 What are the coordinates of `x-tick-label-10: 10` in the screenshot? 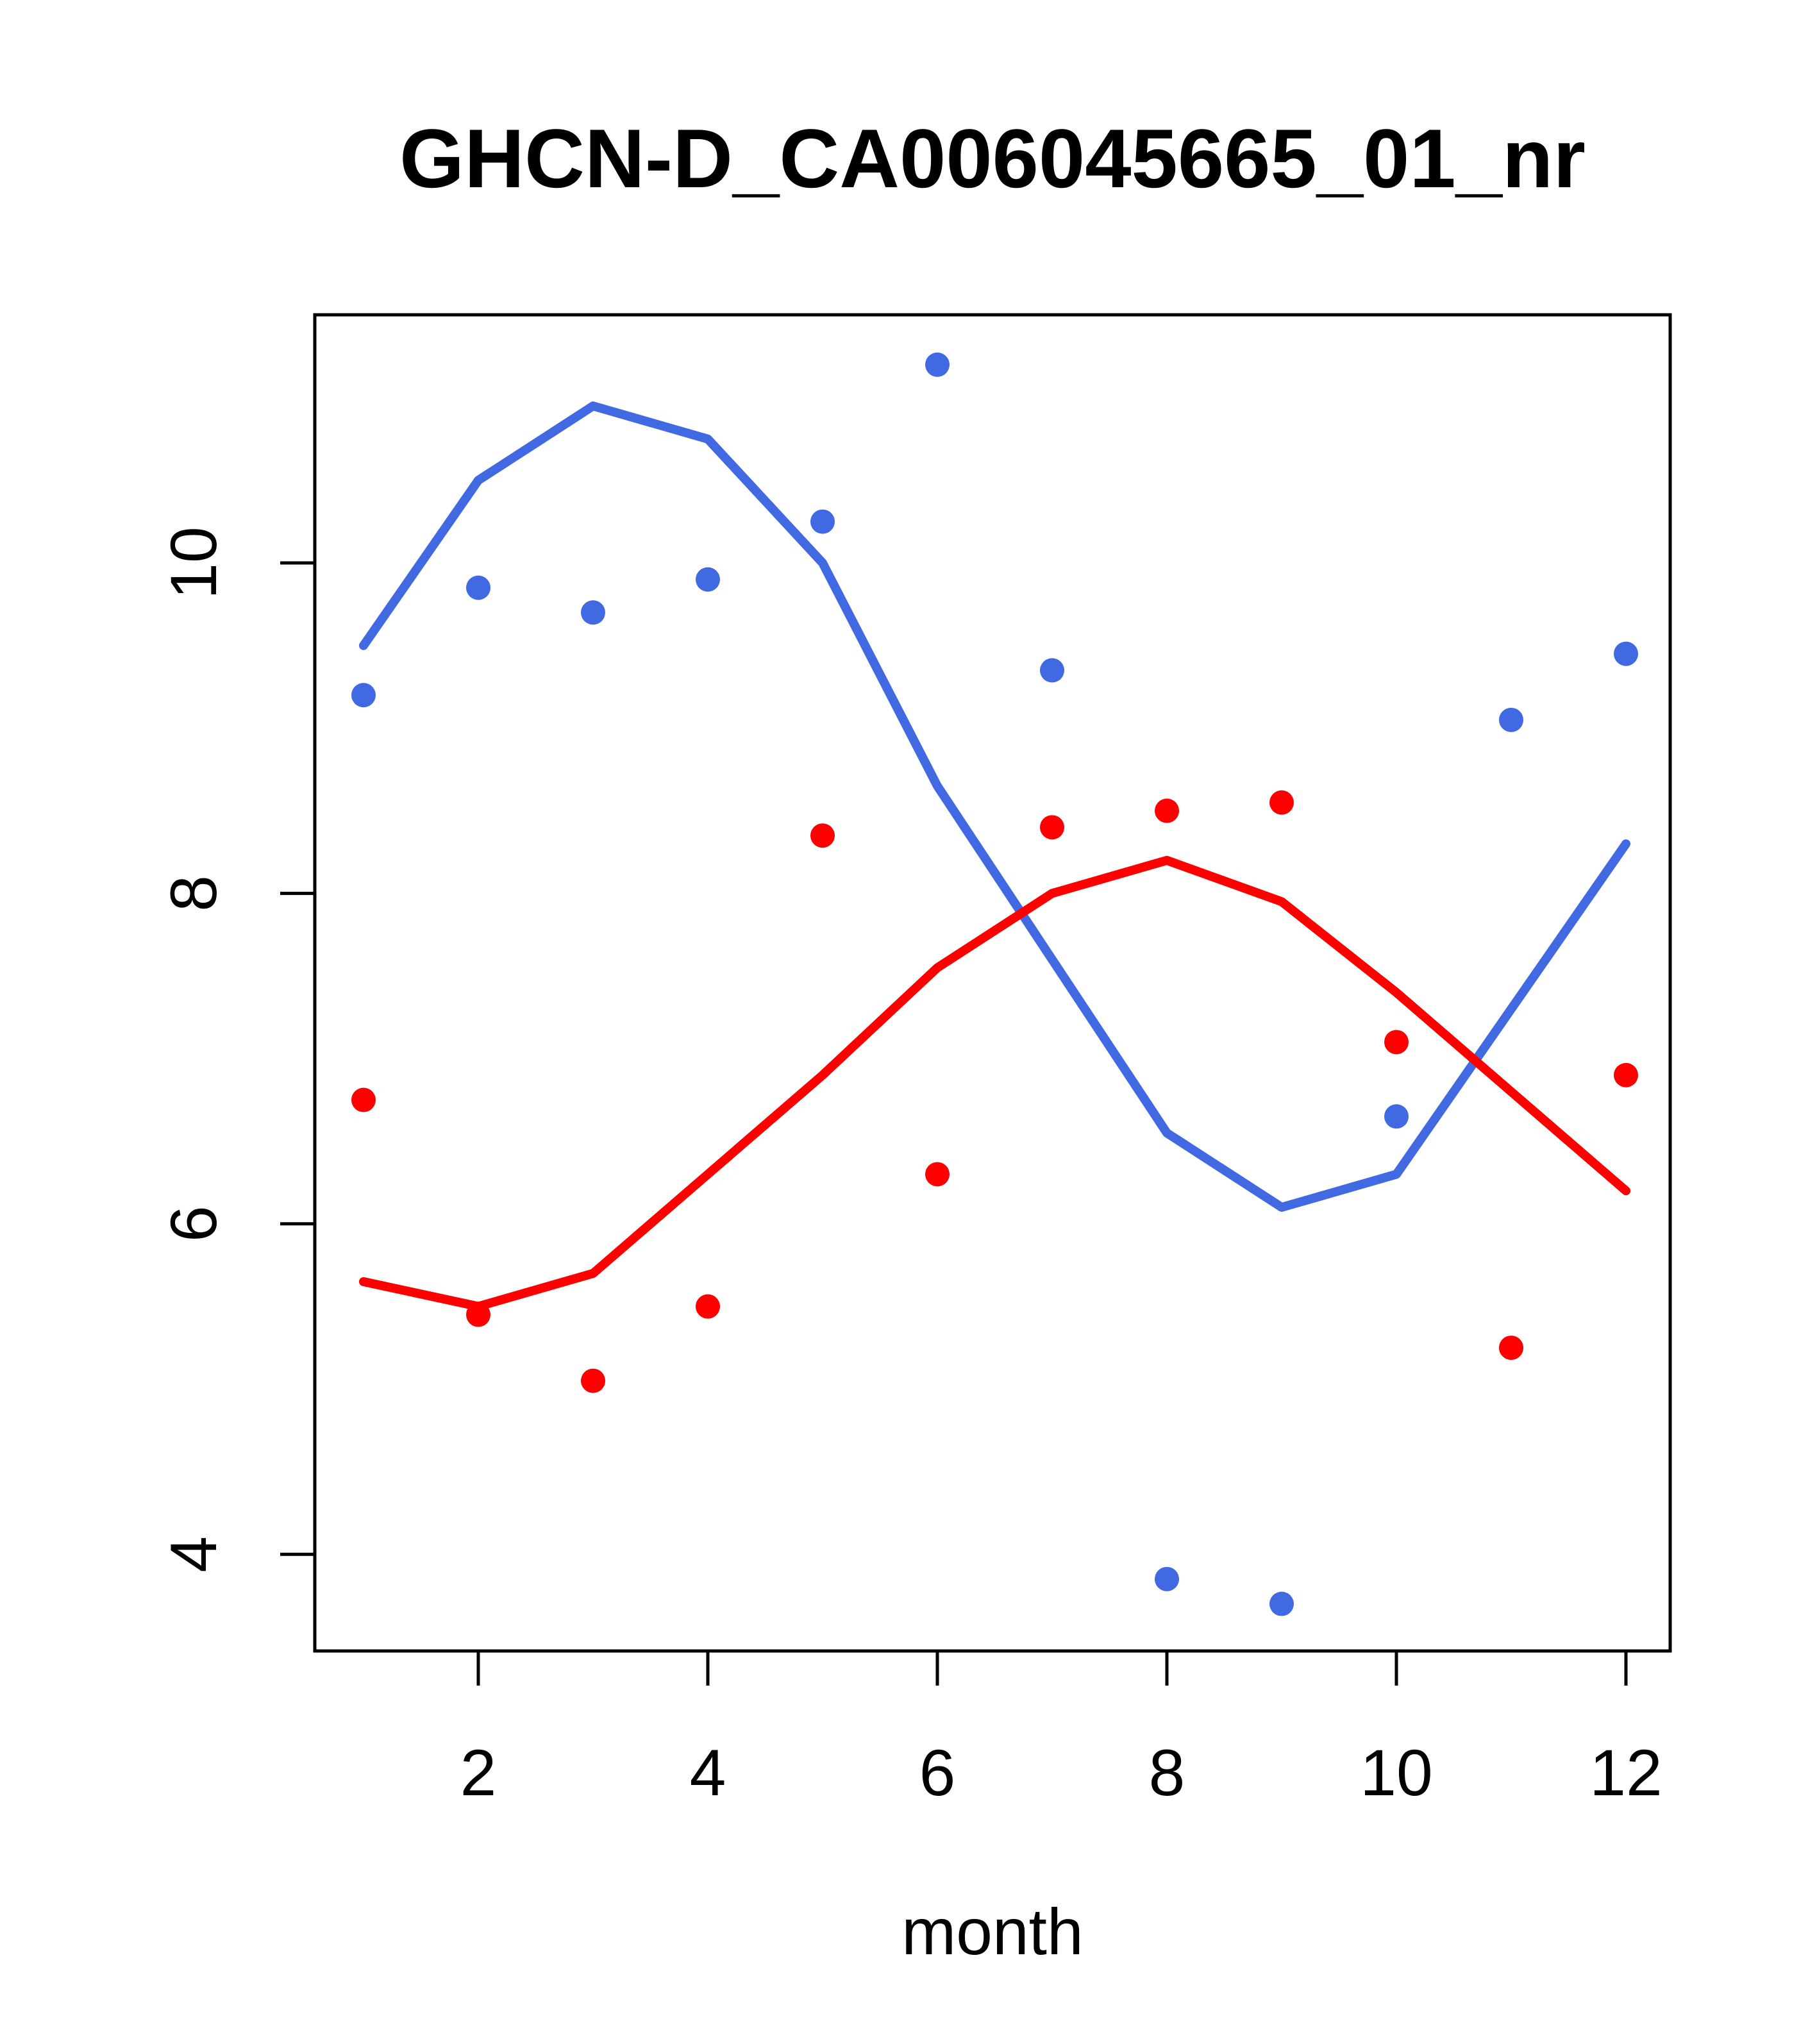 It's located at (1396, 1773).